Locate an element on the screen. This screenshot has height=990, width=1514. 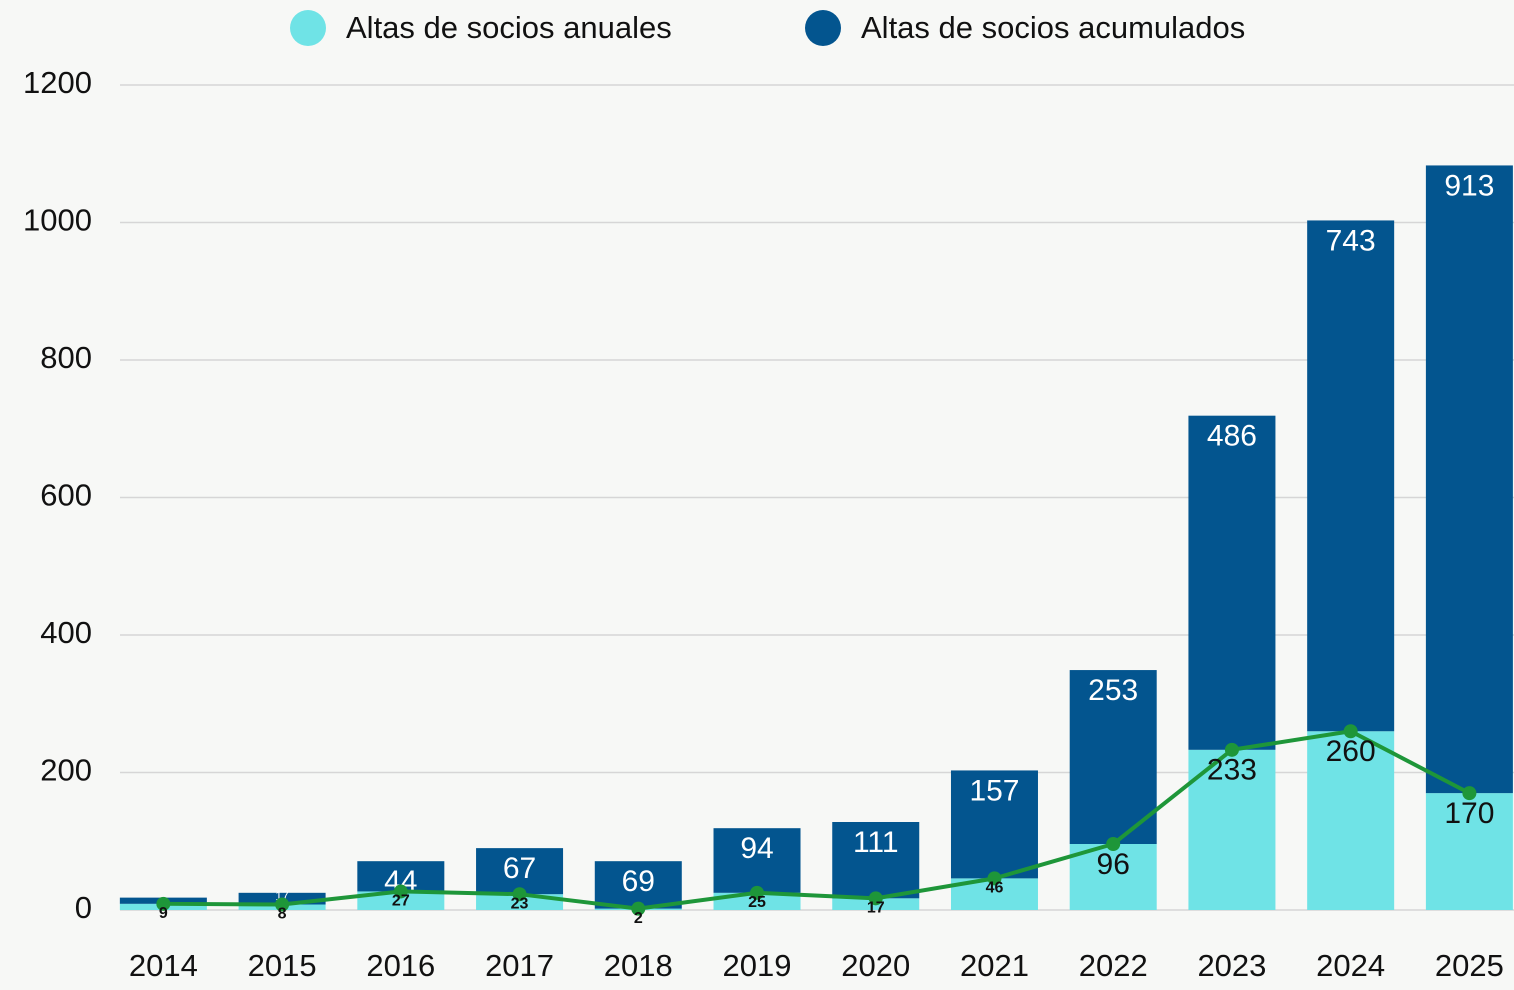
data-label: 25 is located at coordinates (757, 902).